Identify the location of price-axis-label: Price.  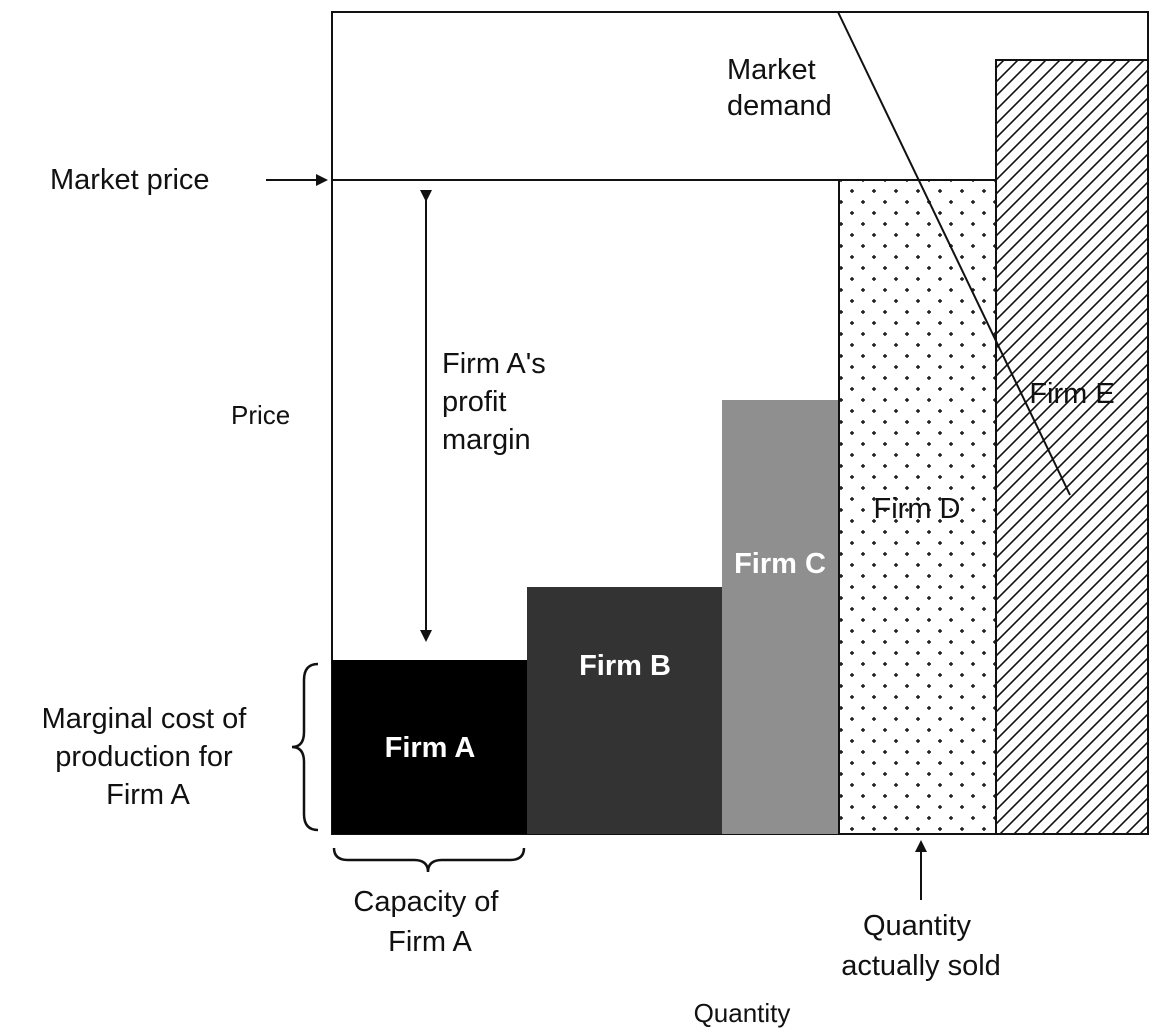
(260, 415).